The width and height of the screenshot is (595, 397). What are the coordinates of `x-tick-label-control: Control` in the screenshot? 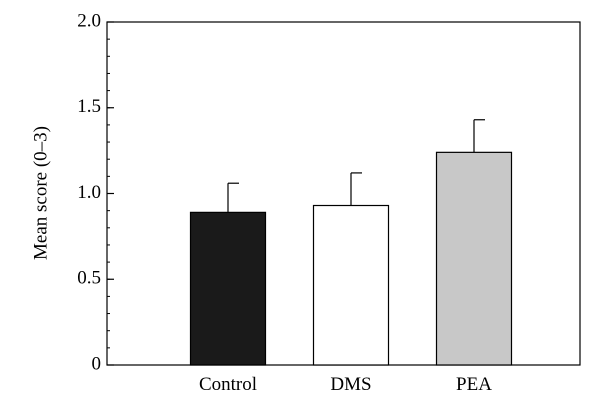 It's located at (228, 384).